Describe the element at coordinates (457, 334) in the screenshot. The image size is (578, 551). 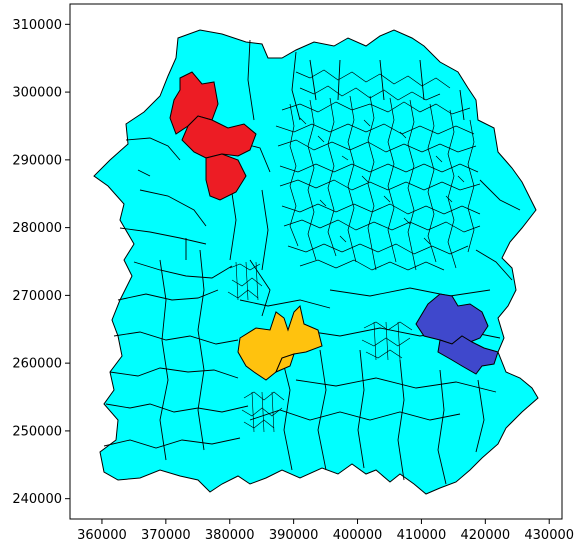
I see `region-highlight-blue` at that location.